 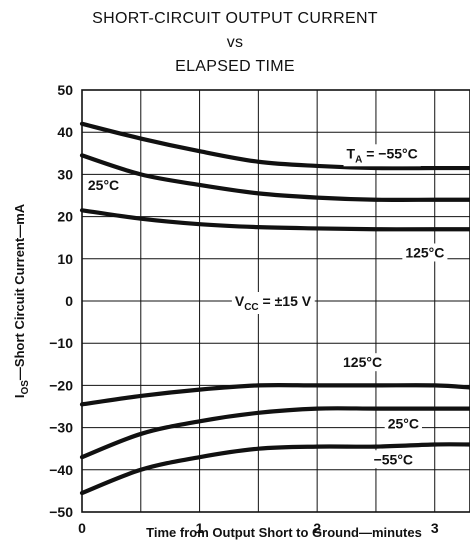 What do you see at coordinates (65, 259) in the screenshot?
I see `y-tick-label: 10` at bounding box center [65, 259].